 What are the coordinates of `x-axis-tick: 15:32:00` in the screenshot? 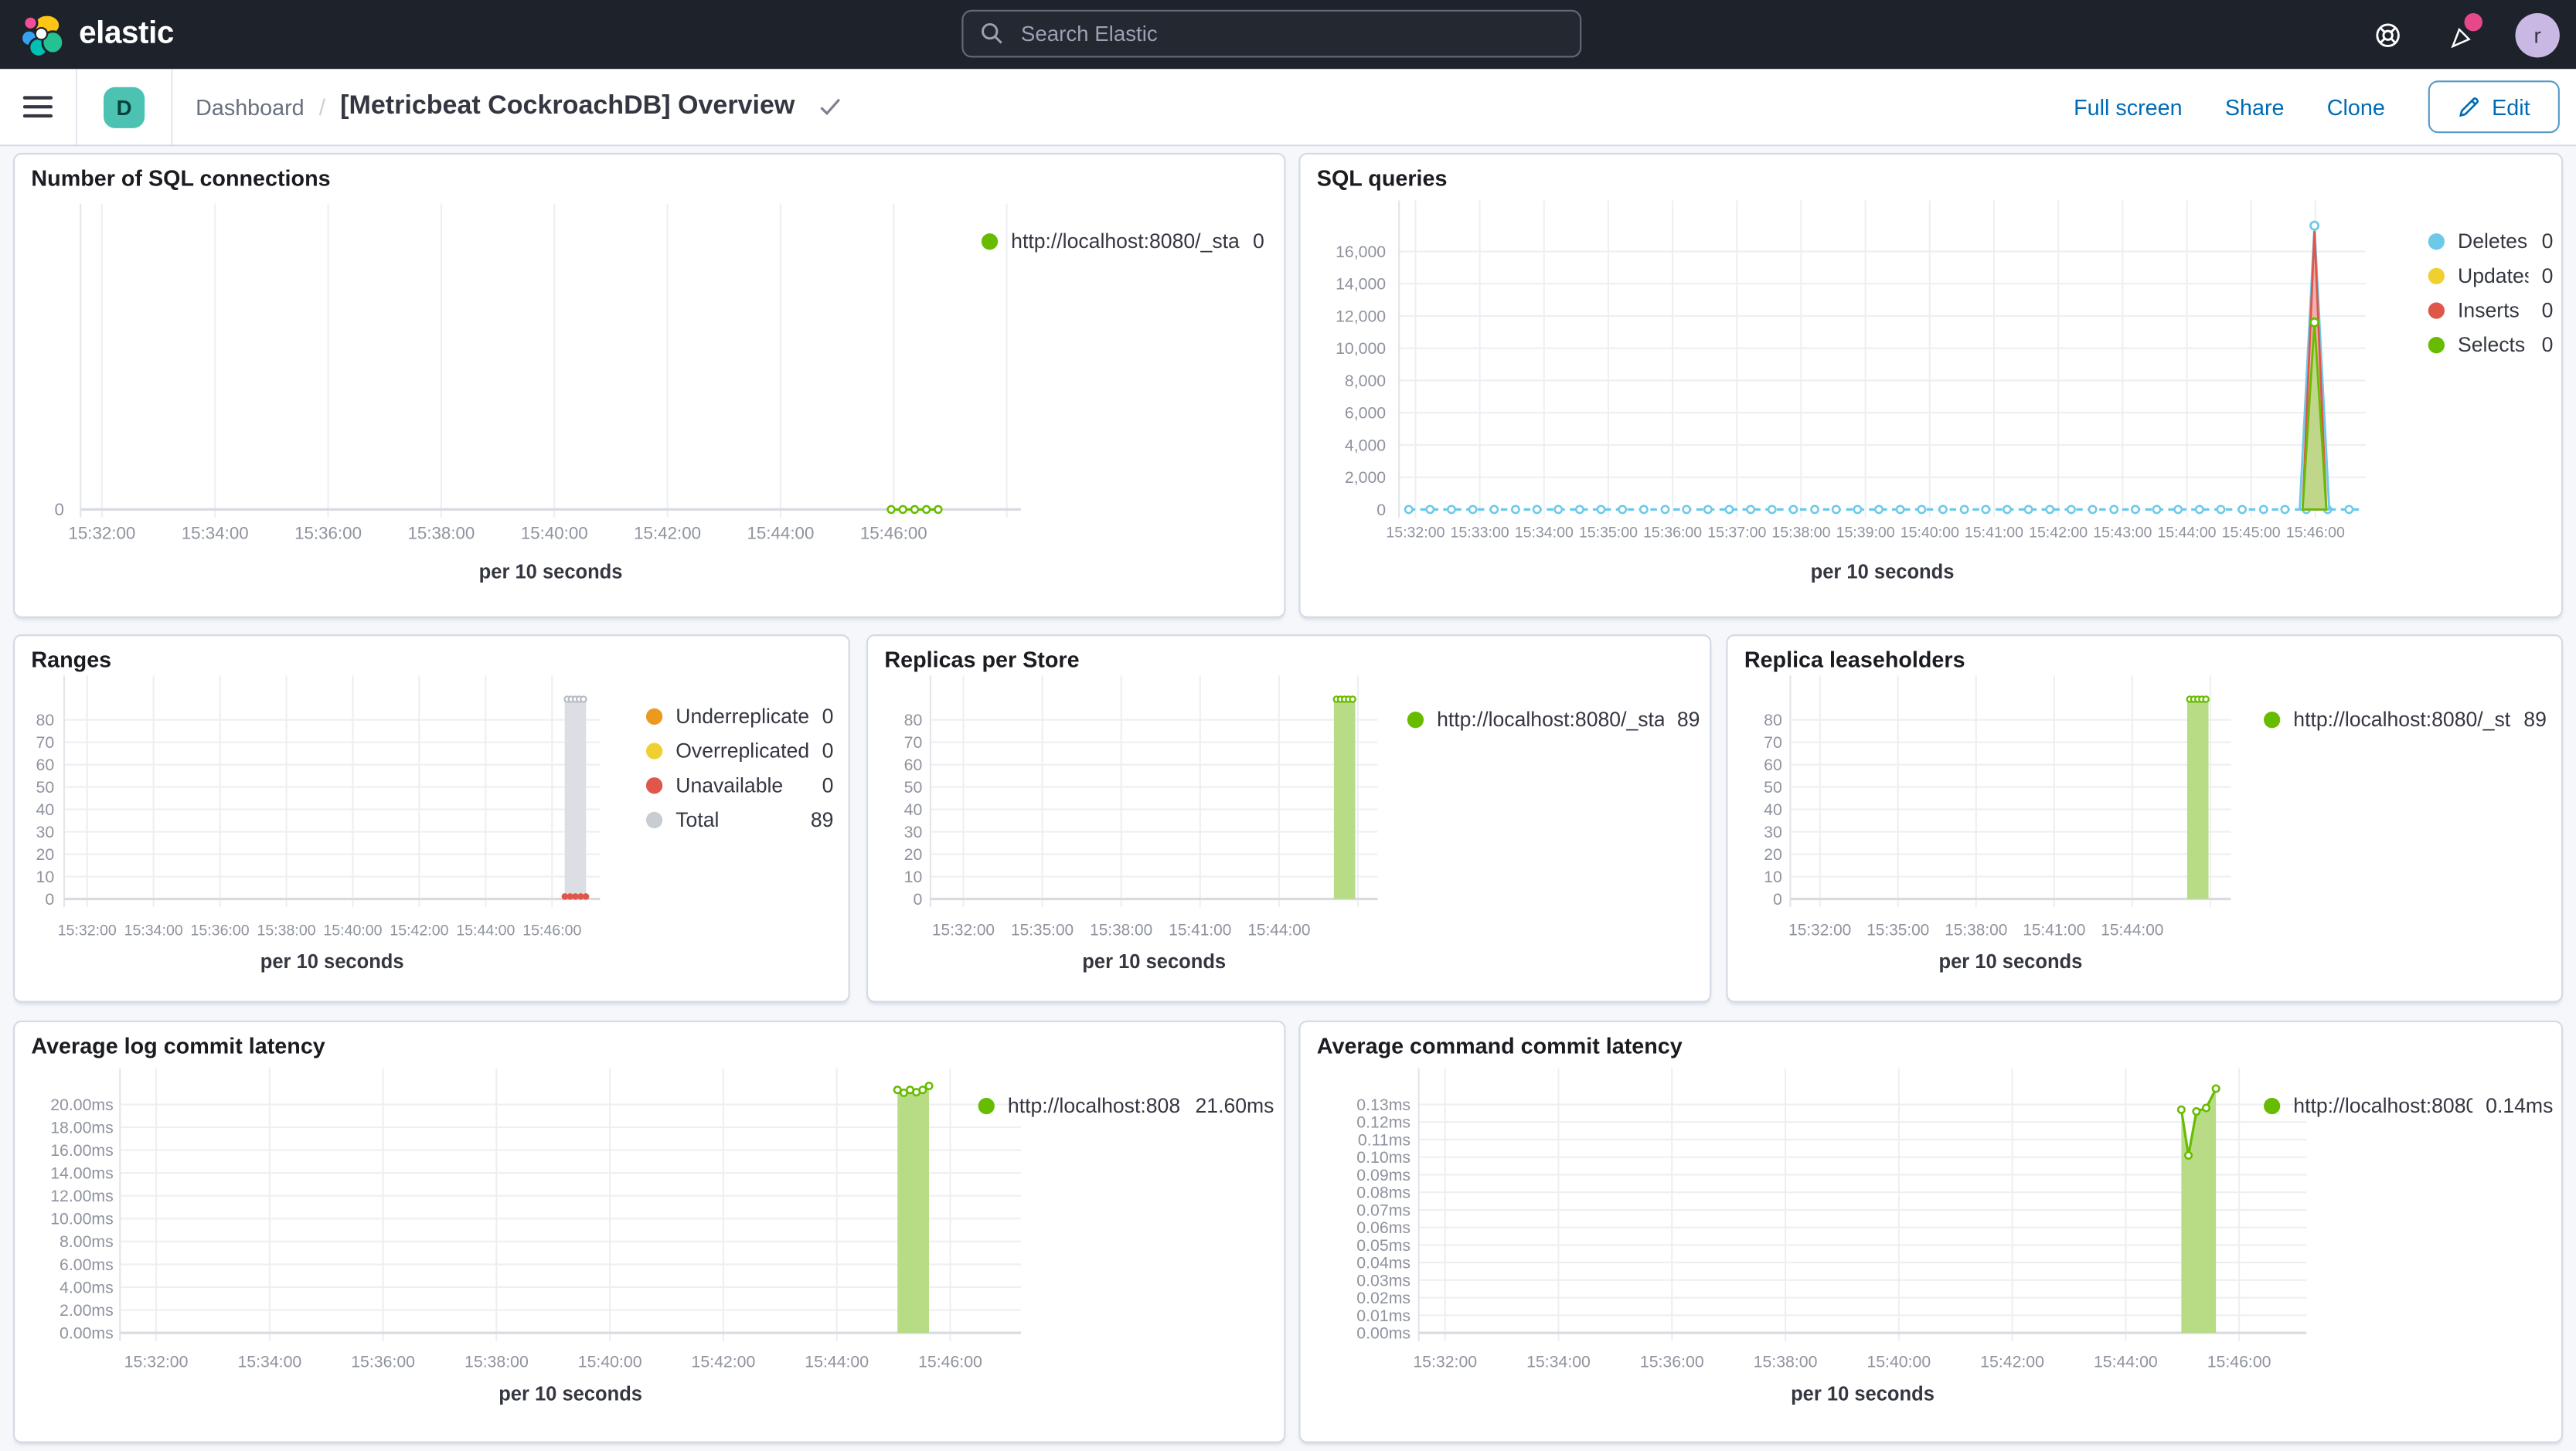 It's located at (1819, 930).